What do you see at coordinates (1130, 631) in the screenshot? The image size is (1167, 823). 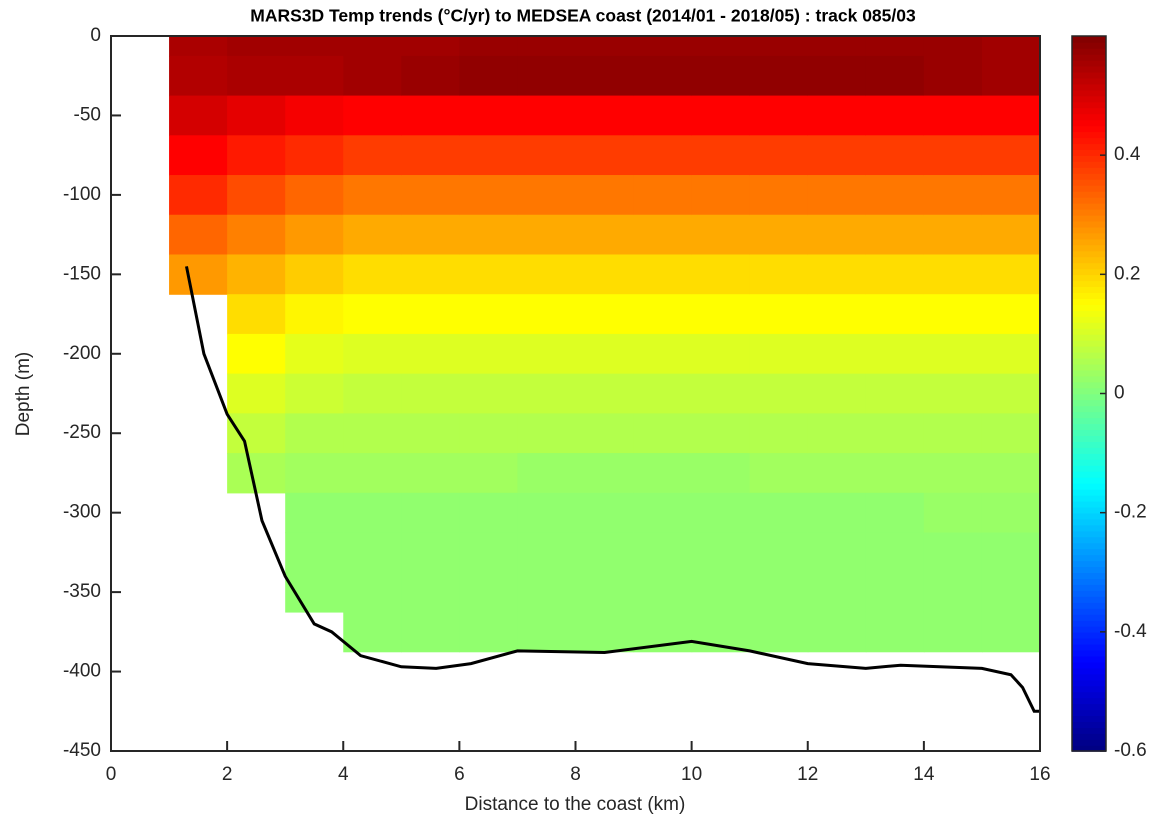 I see `colorbar-tick-label: -0.4` at bounding box center [1130, 631].